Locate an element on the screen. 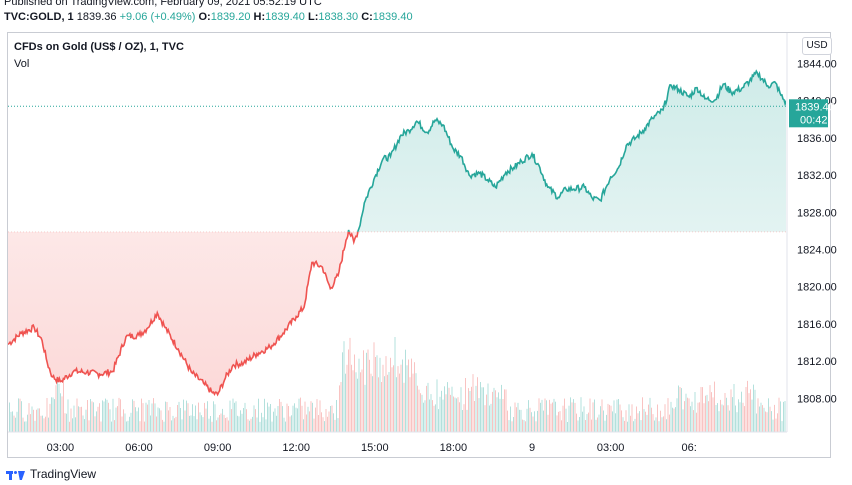 The image size is (852, 485). symbol-label: TVC:GOLD, 1 is located at coordinates (39, 17).